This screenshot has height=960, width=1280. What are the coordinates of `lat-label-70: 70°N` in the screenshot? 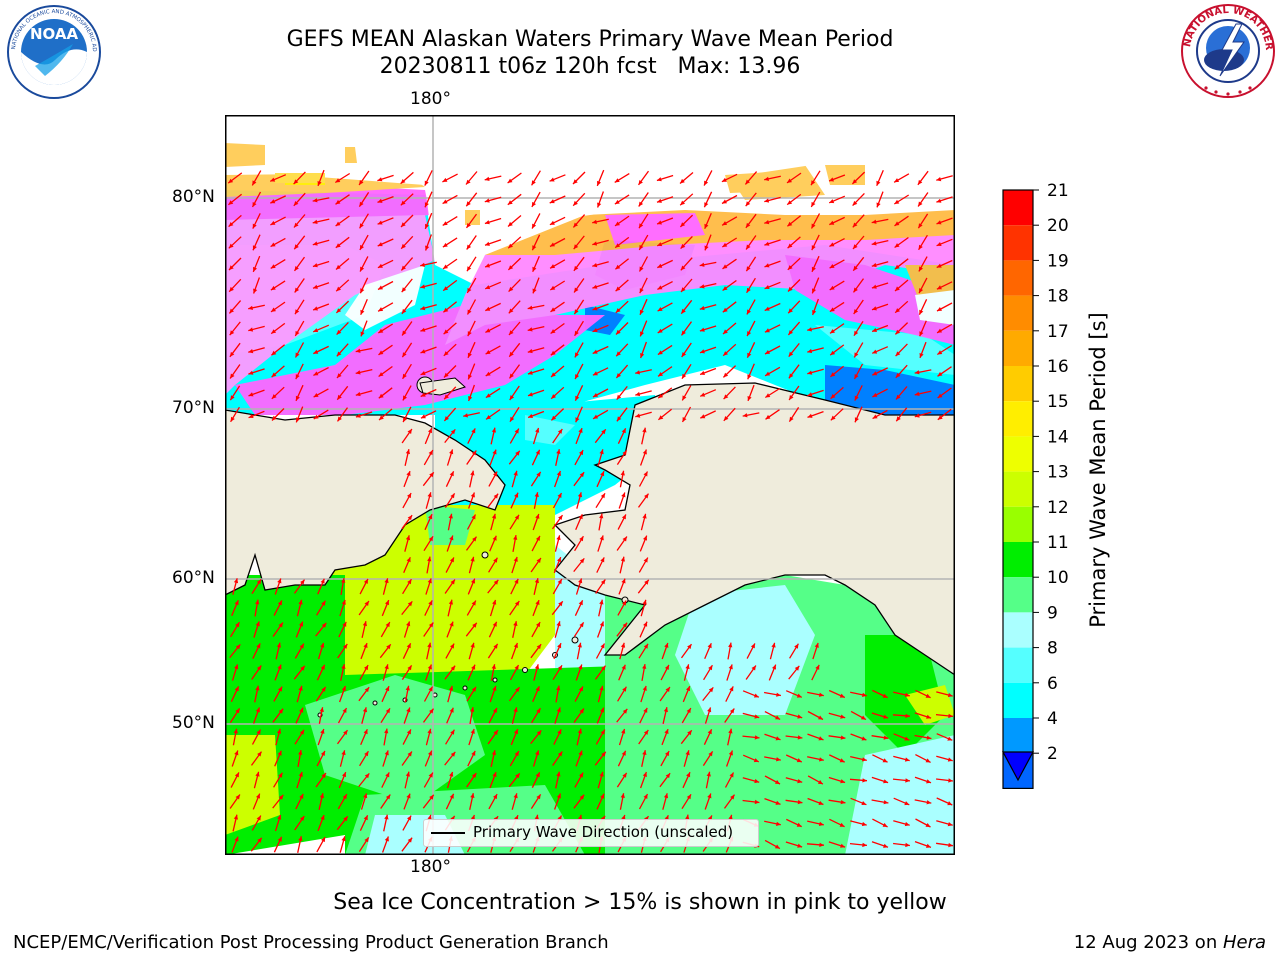 It's located at (193, 408).